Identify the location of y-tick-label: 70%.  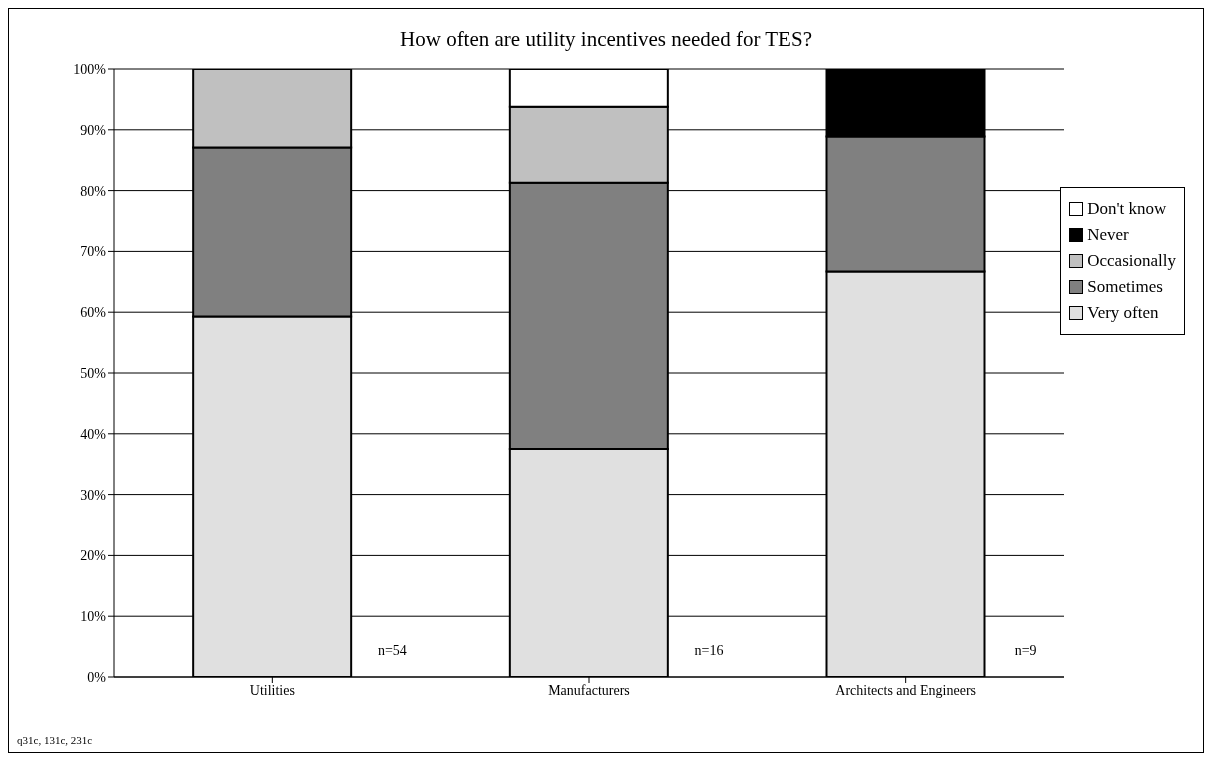
(93, 252).